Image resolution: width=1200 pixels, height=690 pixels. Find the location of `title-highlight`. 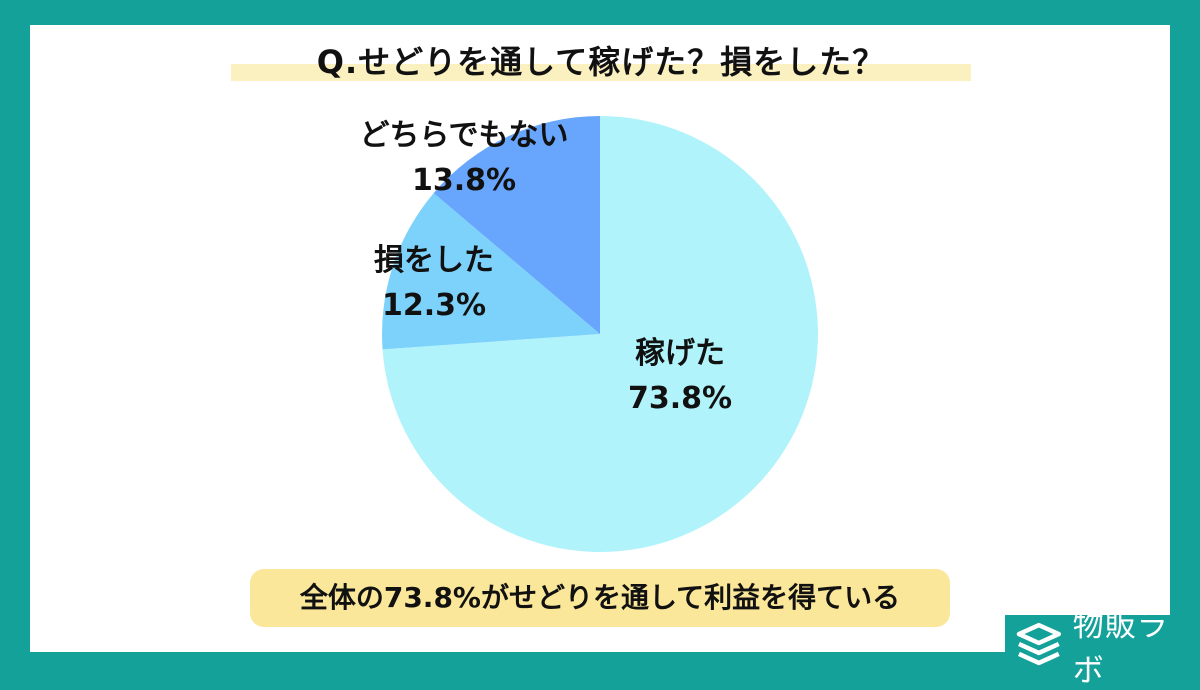

title-highlight is located at coordinates (601, 72).